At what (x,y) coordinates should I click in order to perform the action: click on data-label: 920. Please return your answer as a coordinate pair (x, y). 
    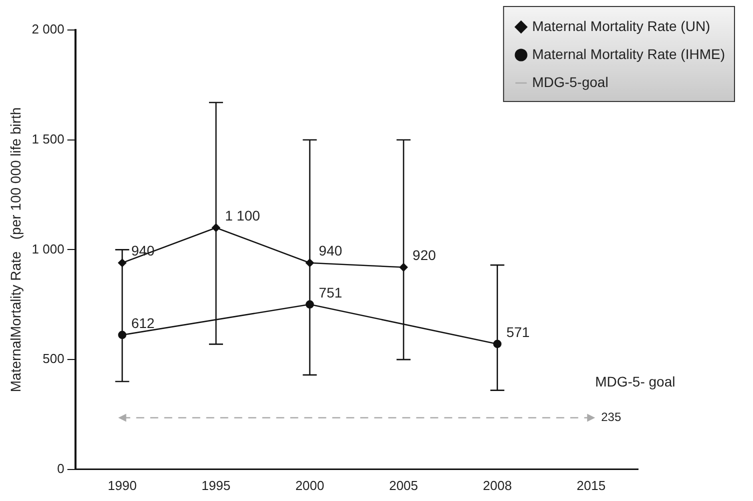
    Looking at the image, I should click on (424, 255).